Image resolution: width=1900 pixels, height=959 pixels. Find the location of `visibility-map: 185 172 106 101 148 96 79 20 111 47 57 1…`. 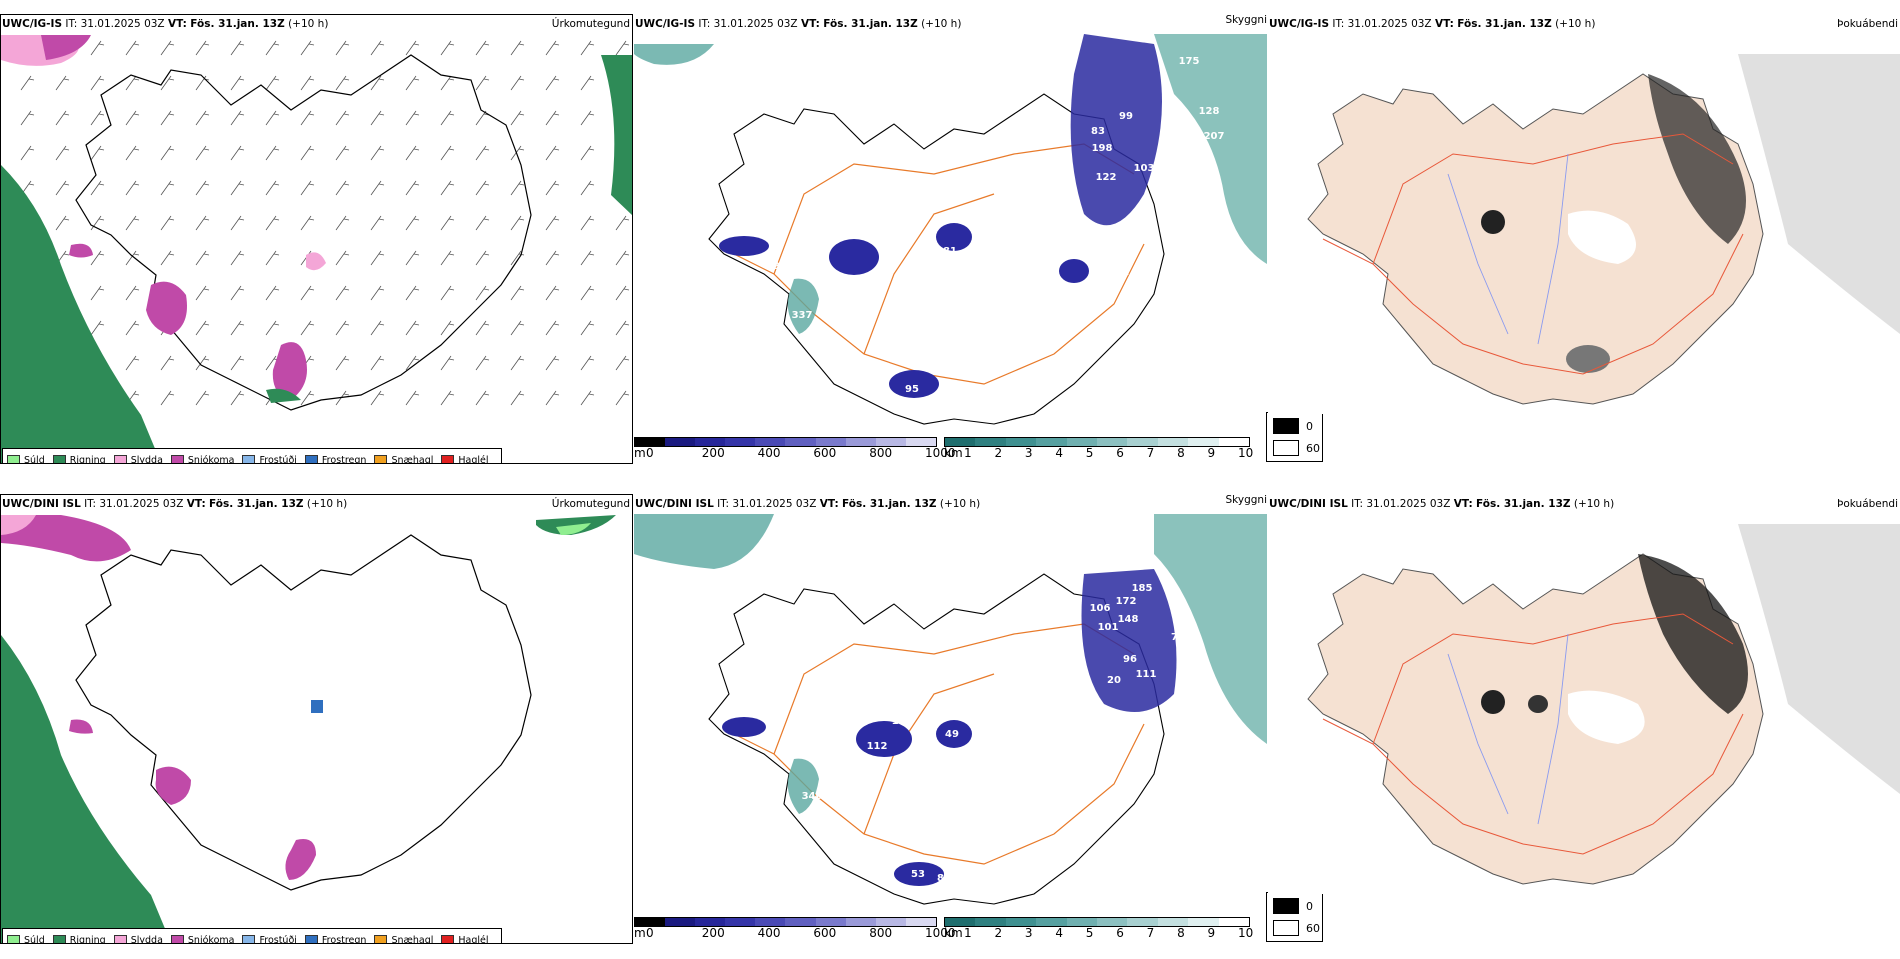

visibility-map: 185 172 106 101 148 96 79 20 111 47 57 1… is located at coordinates (950, 709).